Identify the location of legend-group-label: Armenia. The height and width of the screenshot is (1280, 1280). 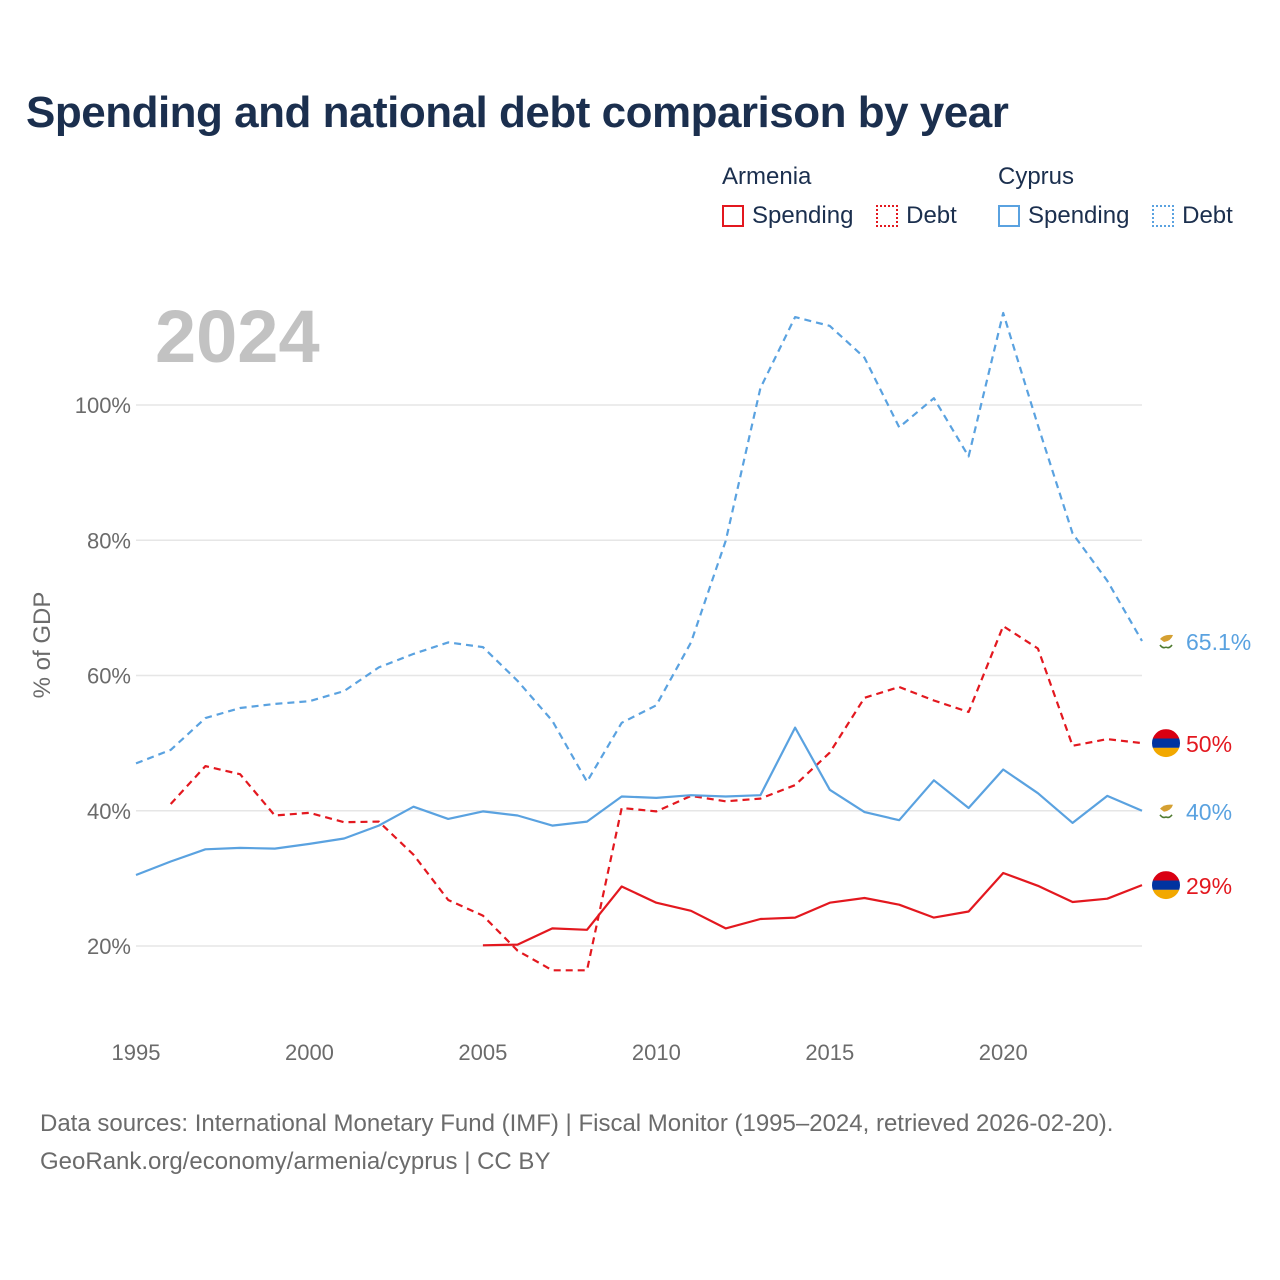
(767, 176).